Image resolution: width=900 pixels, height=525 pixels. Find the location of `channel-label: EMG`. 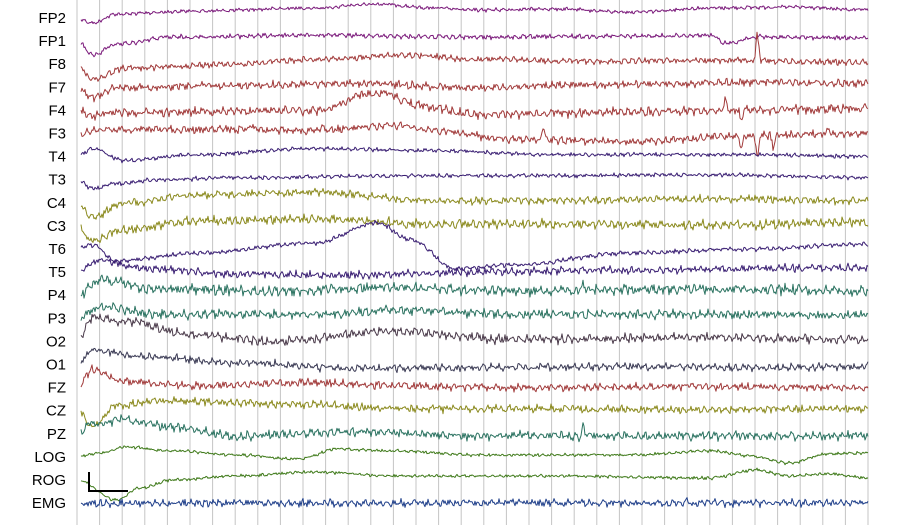

channel-label: EMG is located at coordinates (49, 503).